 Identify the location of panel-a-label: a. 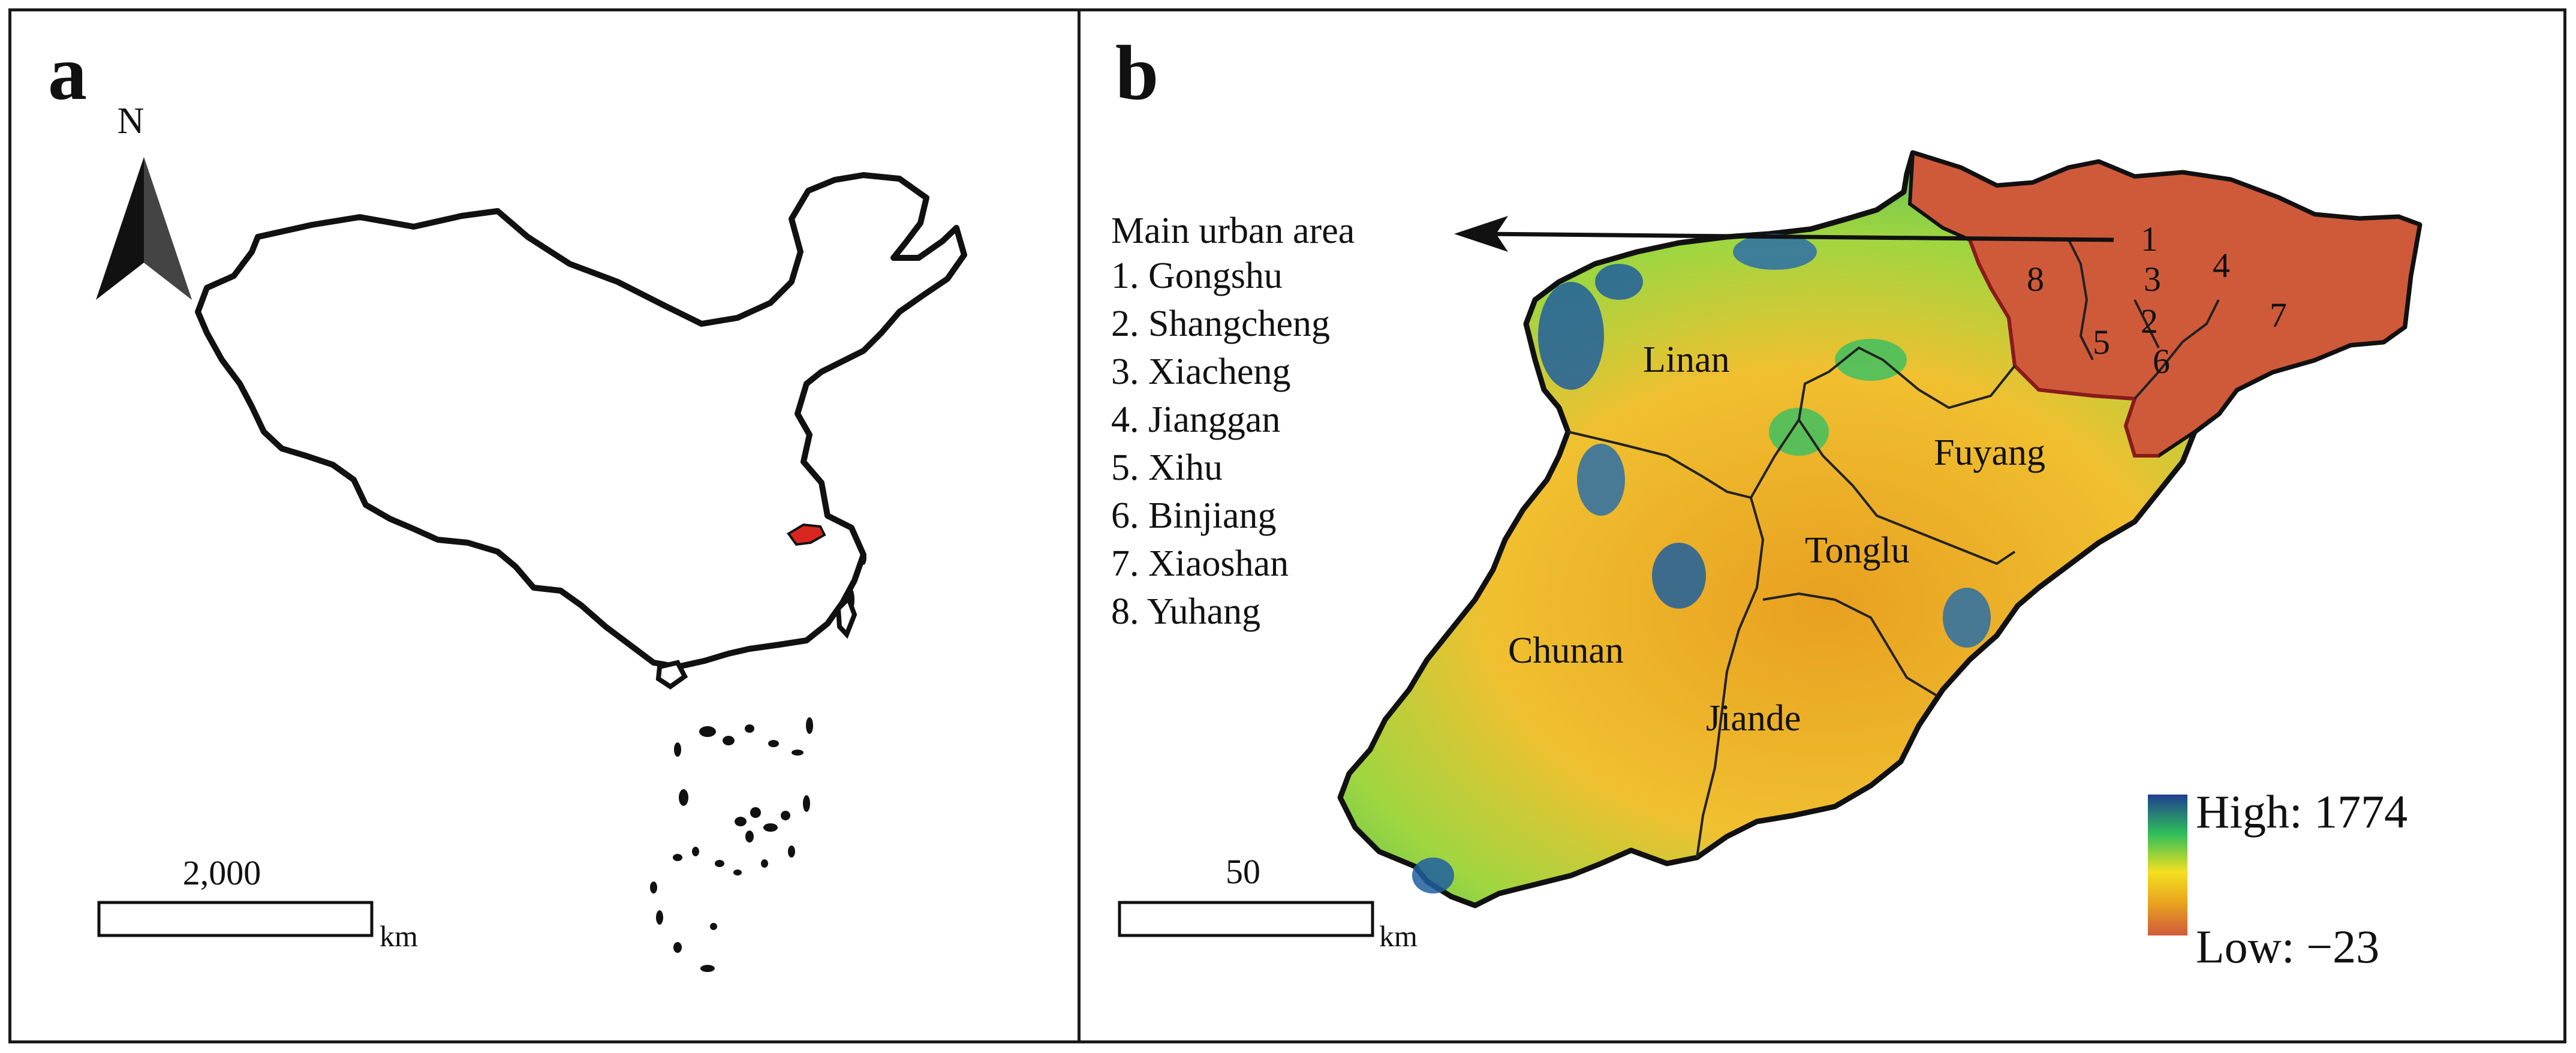
(67, 73).